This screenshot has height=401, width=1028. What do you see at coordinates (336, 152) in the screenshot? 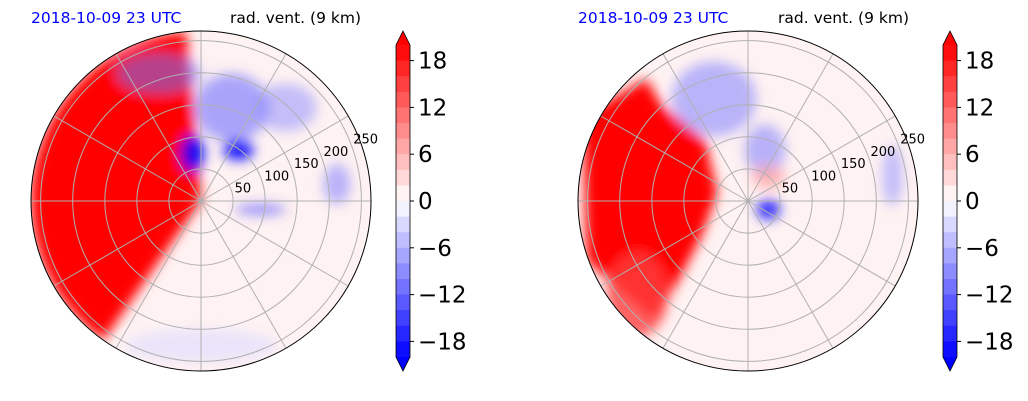
I see `range-tick-label: 200` at bounding box center [336, 152].